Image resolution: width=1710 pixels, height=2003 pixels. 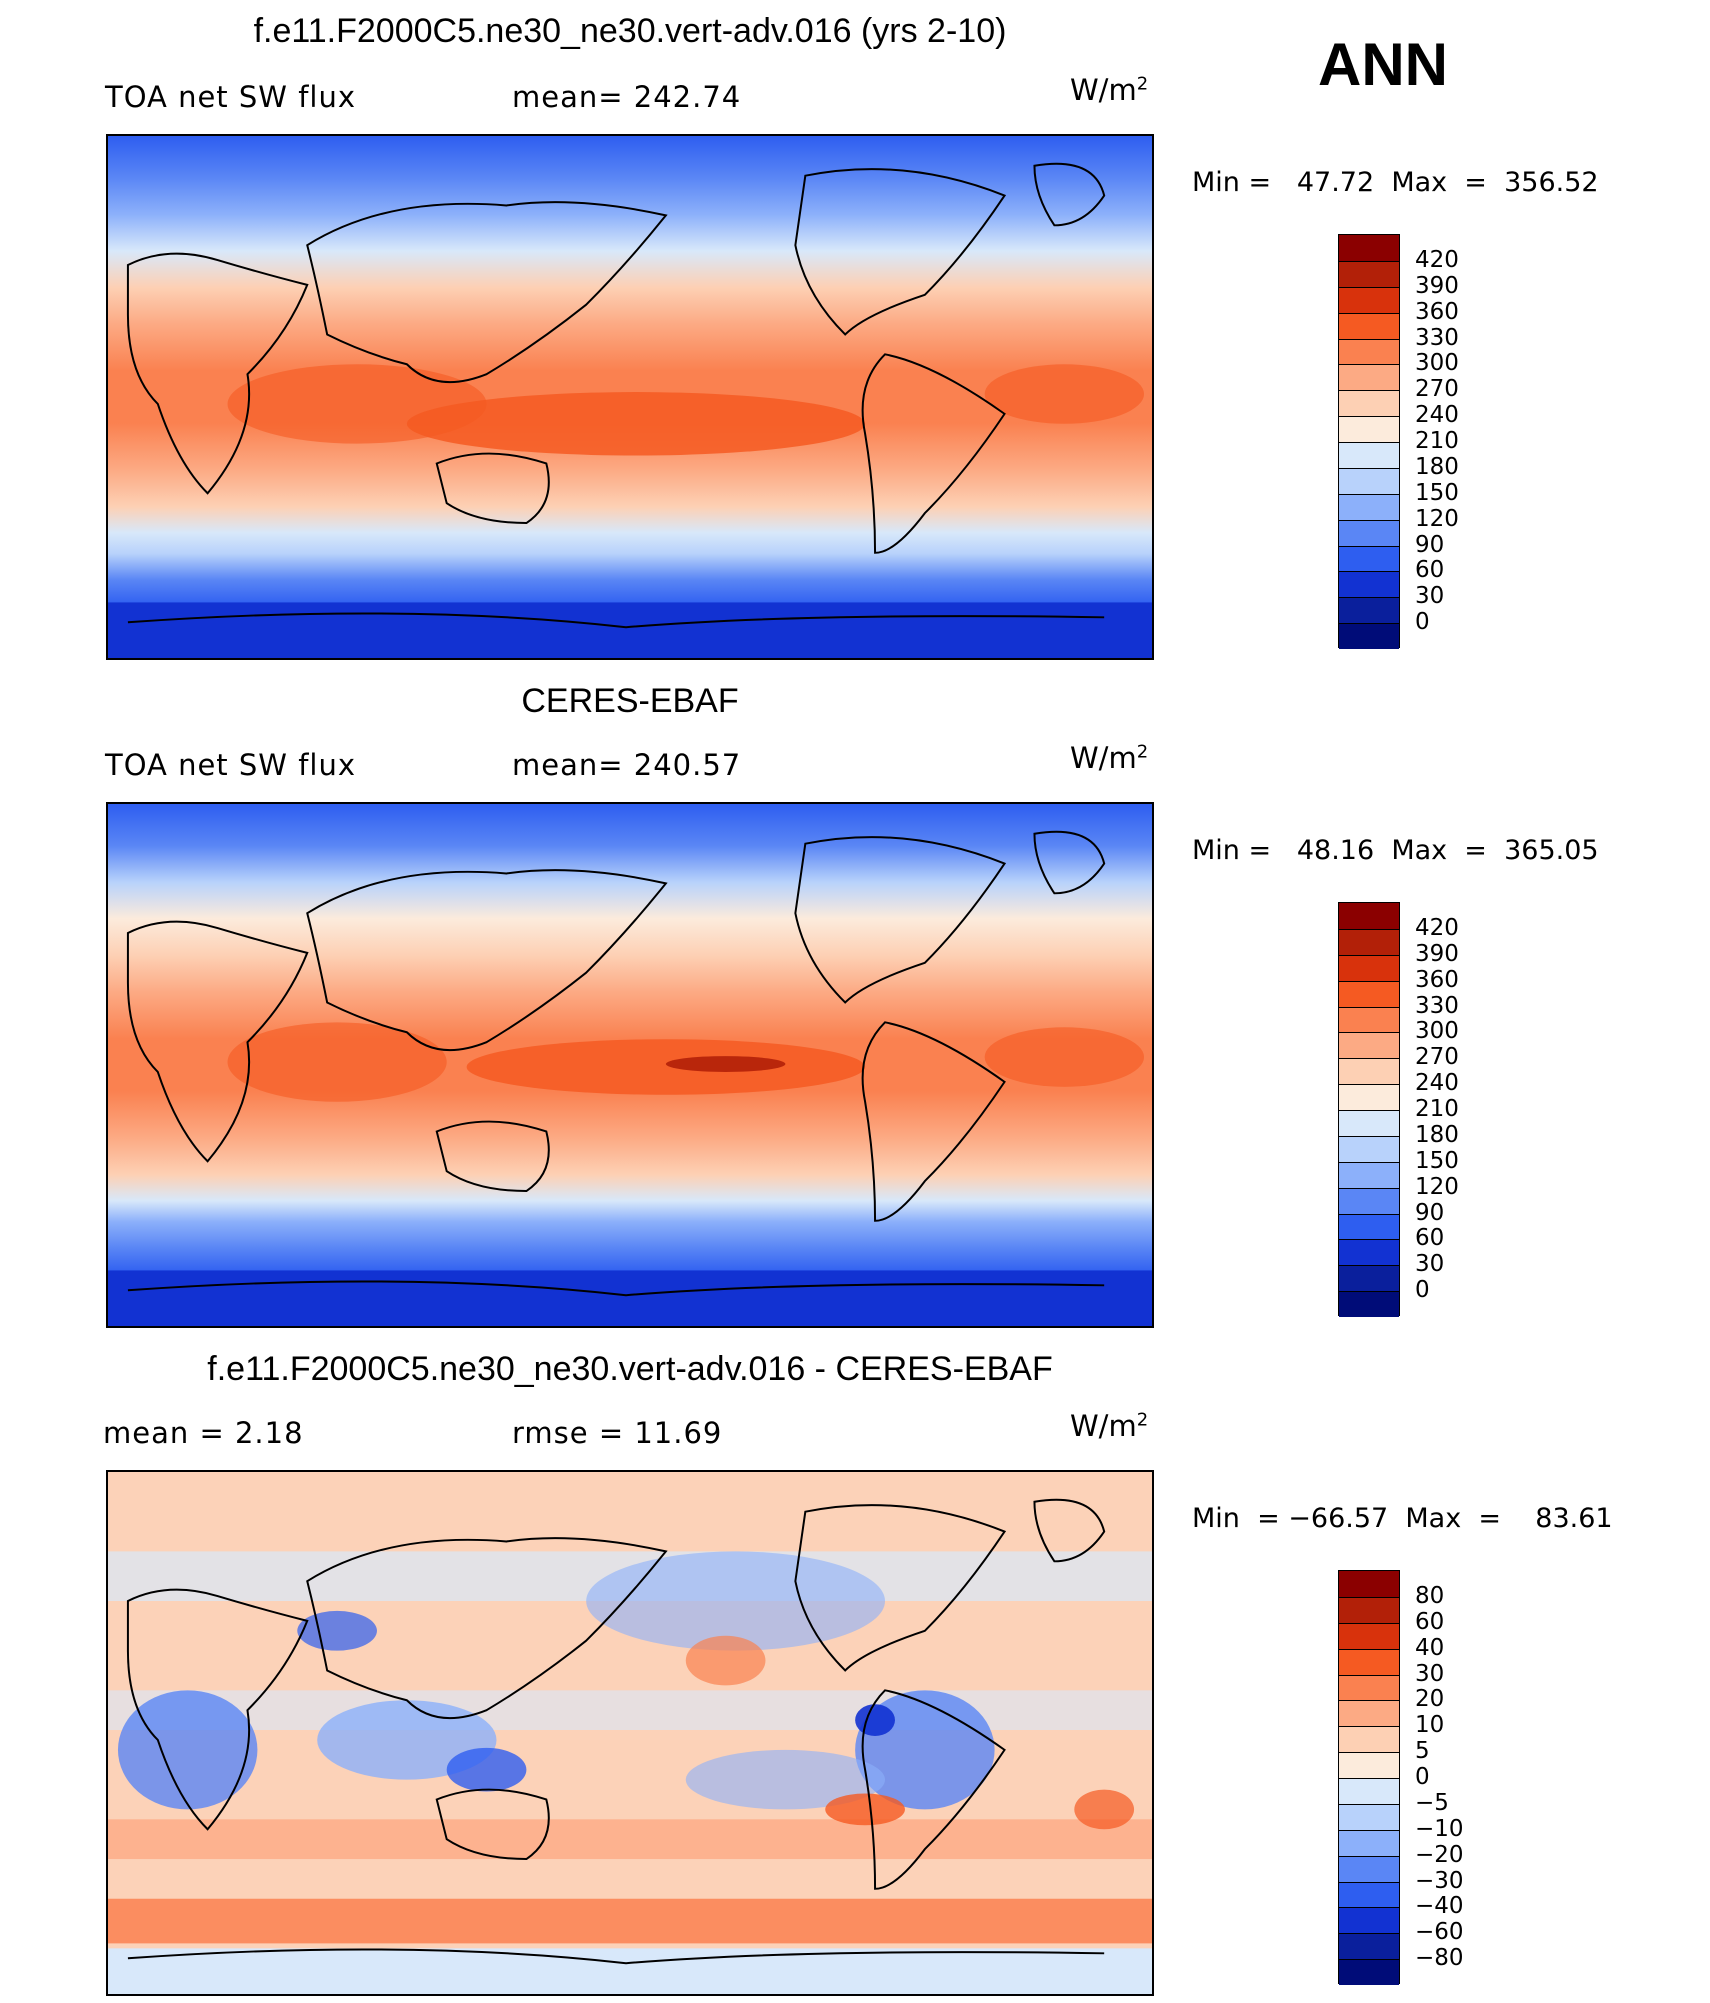 I want to click on colorbar-label: 420, so click(x=1437, y=927).